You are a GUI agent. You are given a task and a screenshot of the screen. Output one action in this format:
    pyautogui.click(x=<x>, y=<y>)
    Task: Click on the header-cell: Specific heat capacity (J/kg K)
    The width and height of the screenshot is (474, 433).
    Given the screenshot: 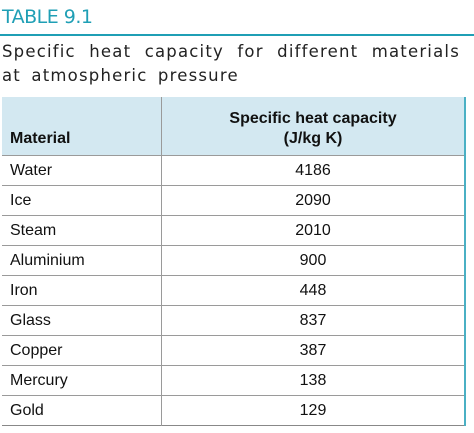 What is the action you would take?
    pyautogui.click(x=313, y=126)
    